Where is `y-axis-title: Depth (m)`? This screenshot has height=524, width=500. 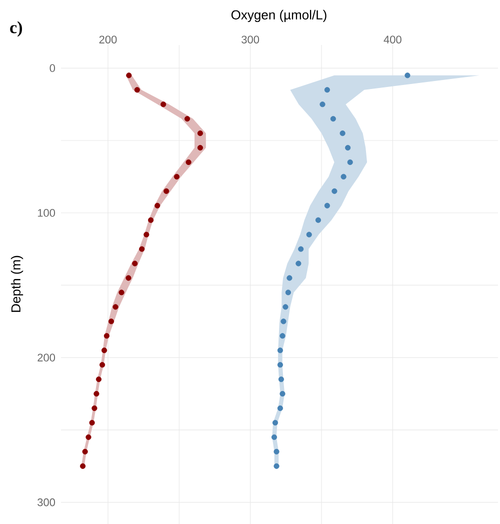 y-axis-title: Depth (m) is located at coordinates (17, 284).